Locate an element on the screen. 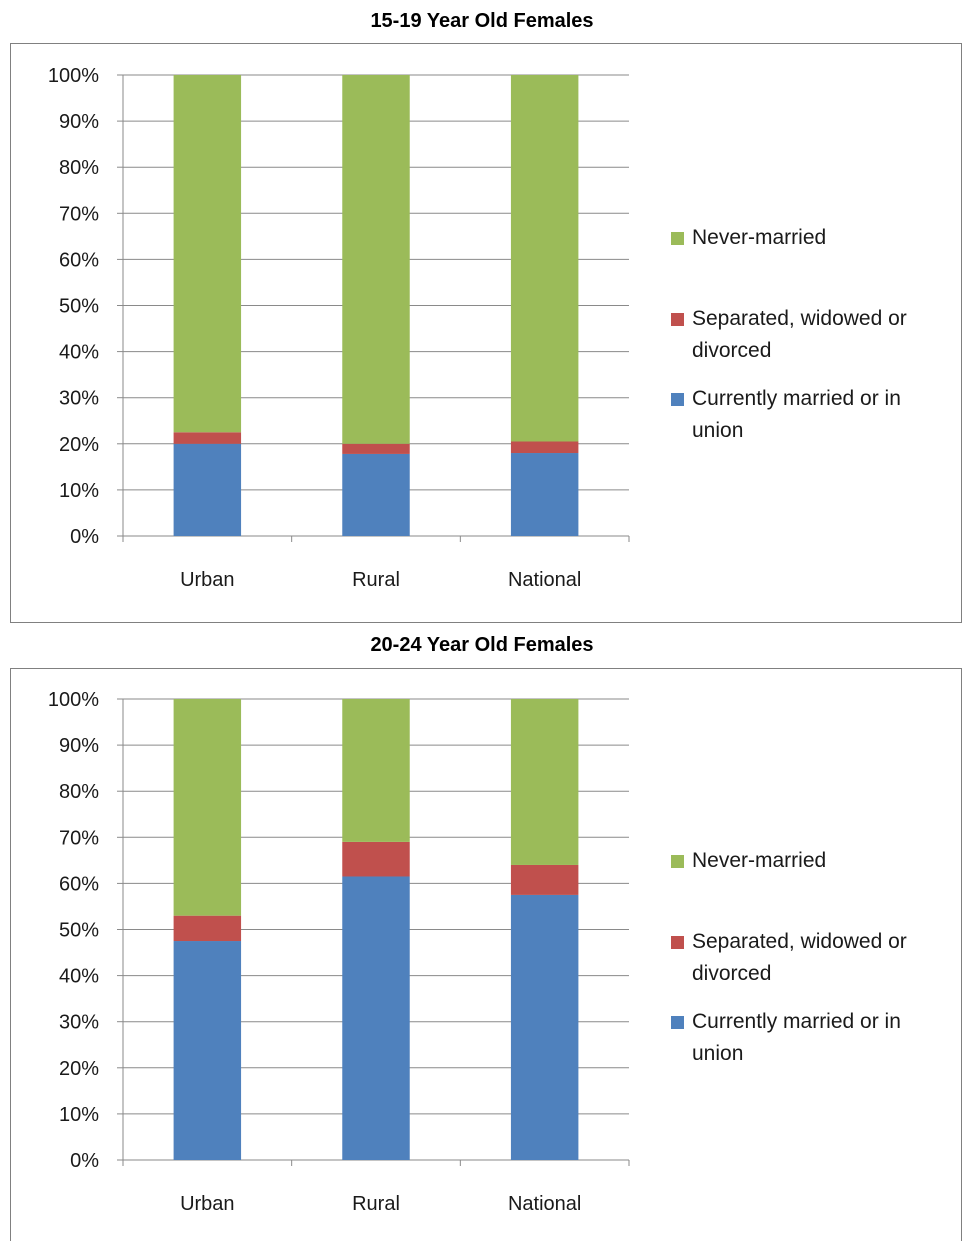  chart-1-title: 15-19 Year Old Females is located at coordinates (482, 21).